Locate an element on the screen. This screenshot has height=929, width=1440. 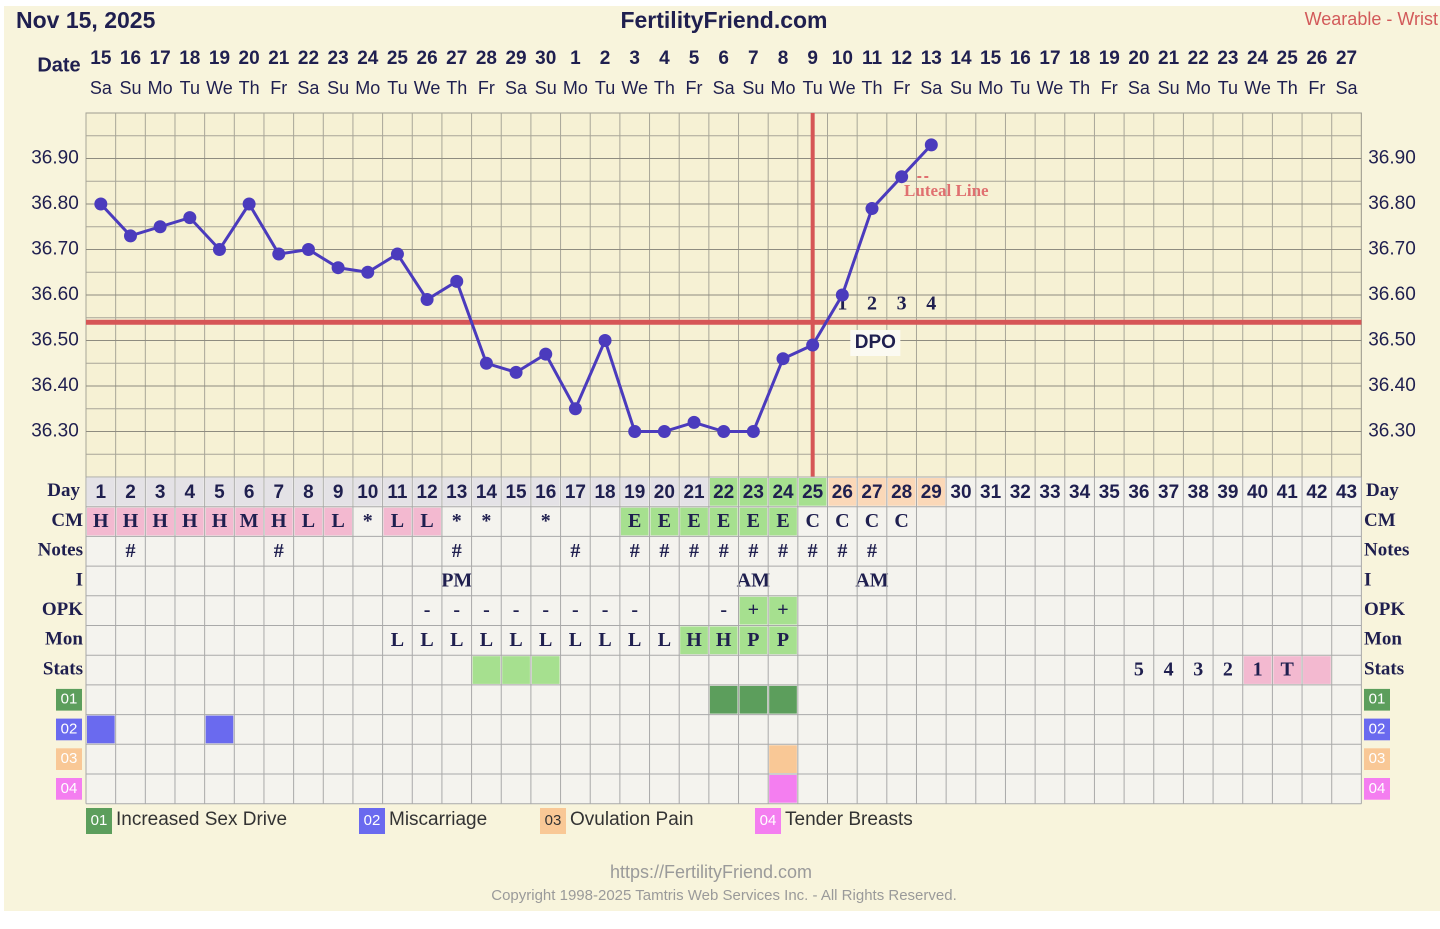
weekday-label: Tu is located at coordinates (812, 88).